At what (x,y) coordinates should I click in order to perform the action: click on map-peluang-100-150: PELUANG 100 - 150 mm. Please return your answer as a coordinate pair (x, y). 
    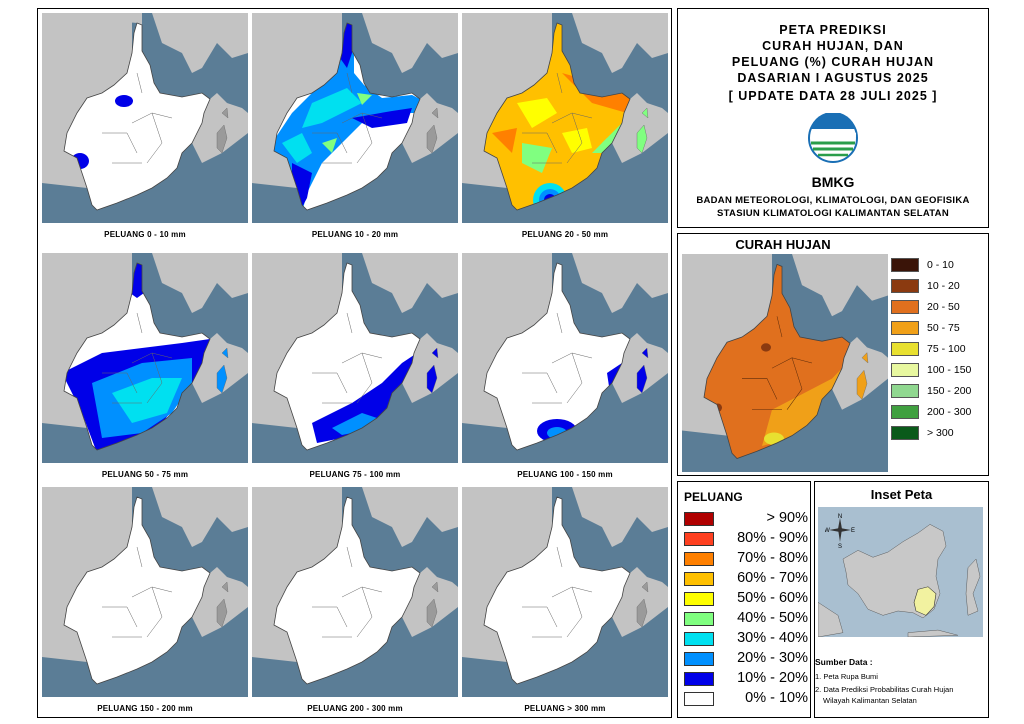
    Looking at the image, I should click on (565, 366).